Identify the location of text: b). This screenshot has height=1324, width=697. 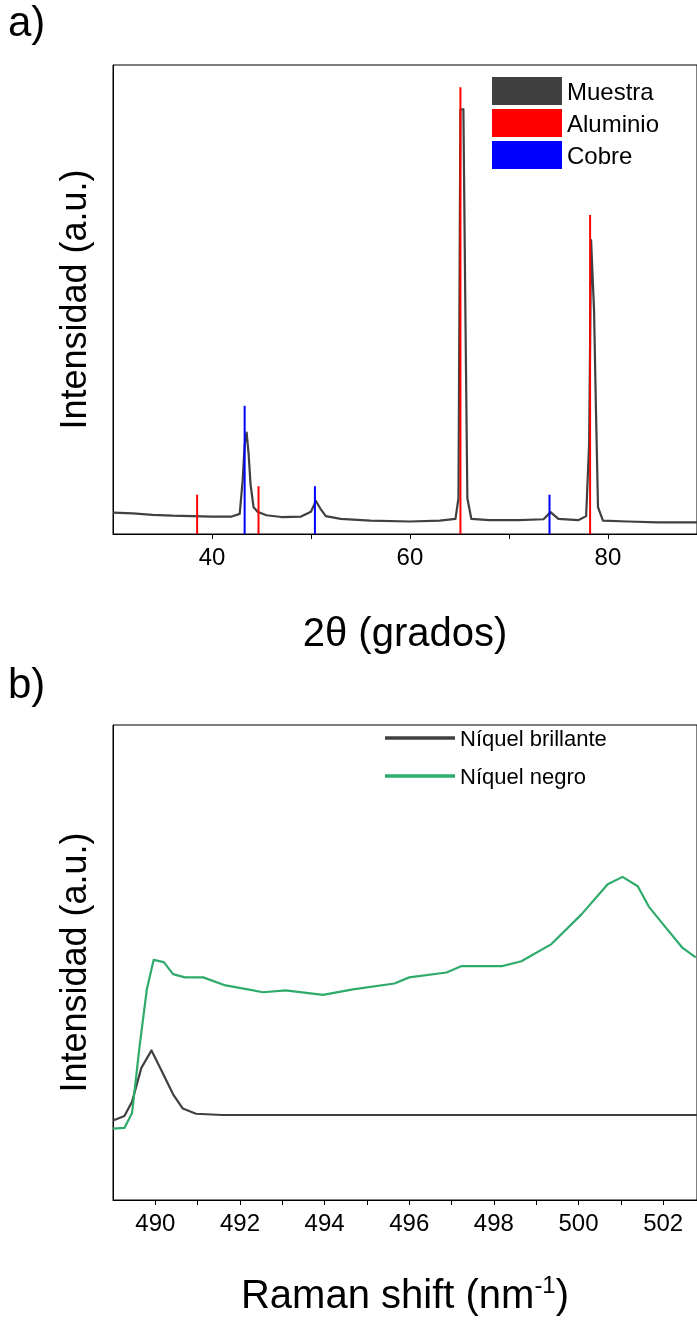
(27, 683).